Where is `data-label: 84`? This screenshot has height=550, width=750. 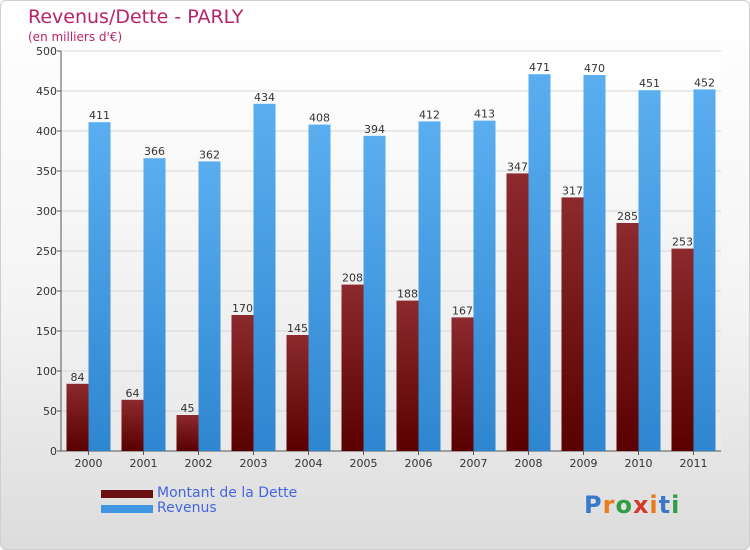
data-label: 84 is located at coordinates (78, 377).